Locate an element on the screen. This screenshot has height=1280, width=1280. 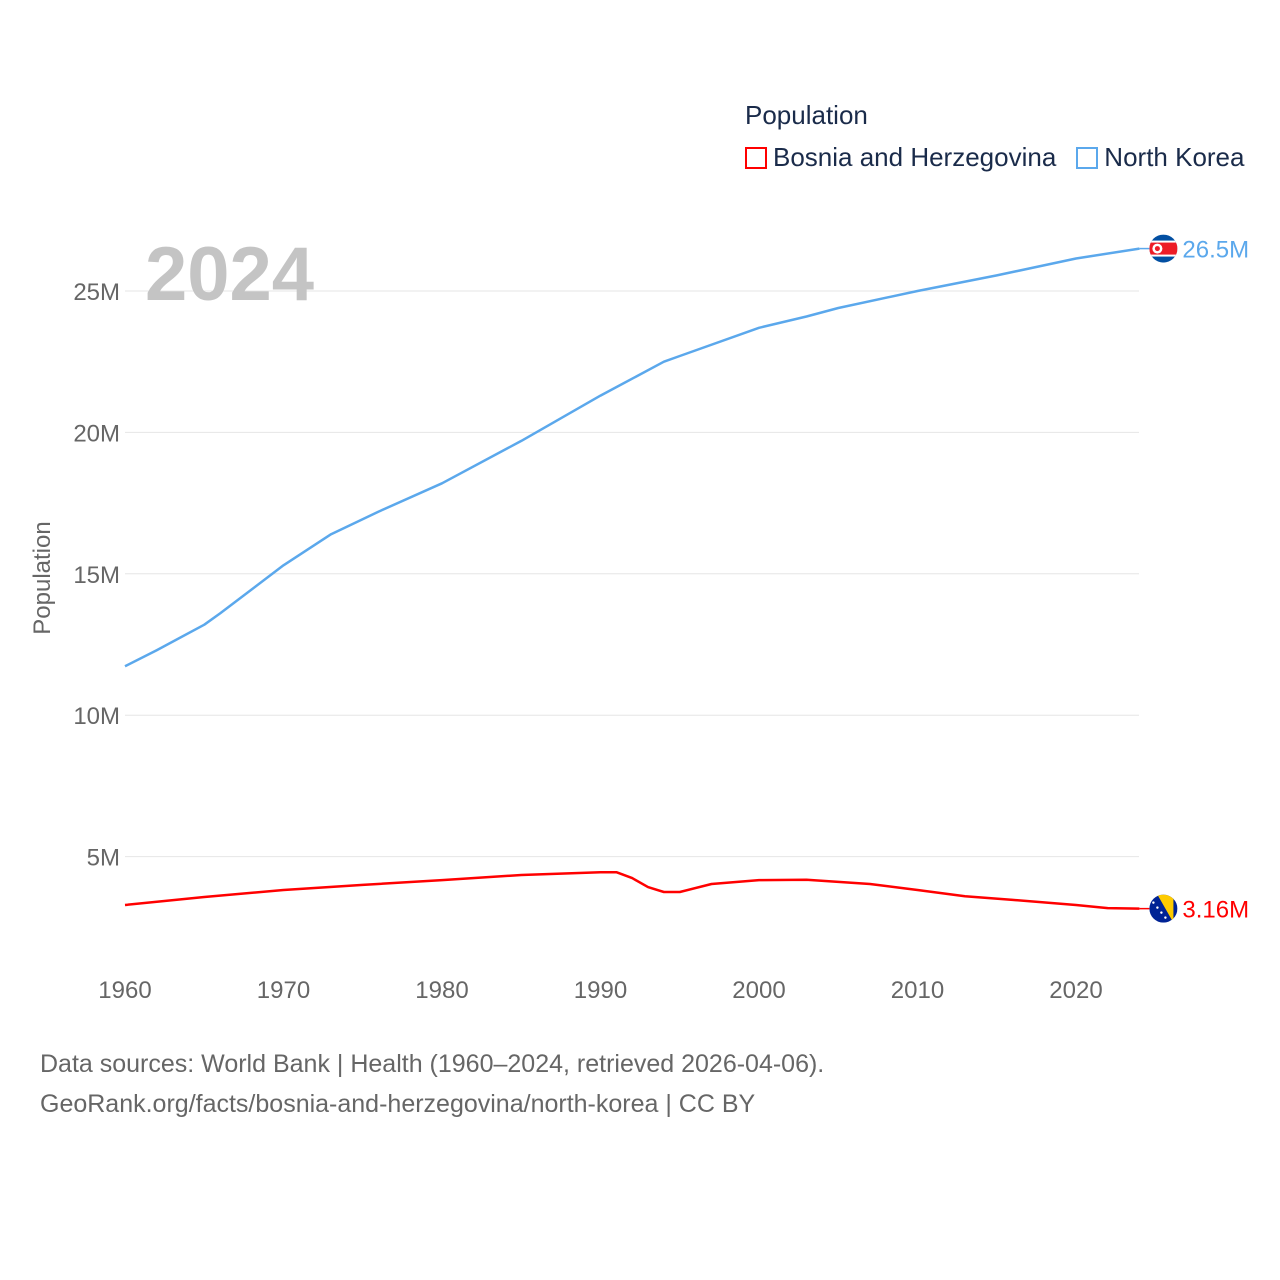
year-watermark: 2024 is located at coordinates (229, 274).